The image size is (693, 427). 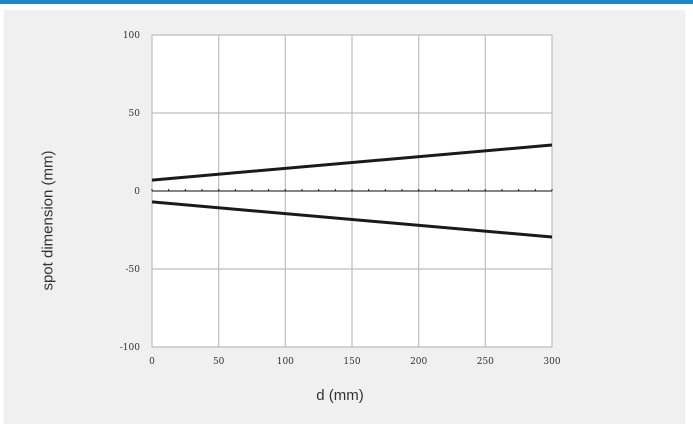 What do you see at coordinates (137, 192) in the screenshot?
I see `y-tick-label: 0` at bounding box center [137, 192].